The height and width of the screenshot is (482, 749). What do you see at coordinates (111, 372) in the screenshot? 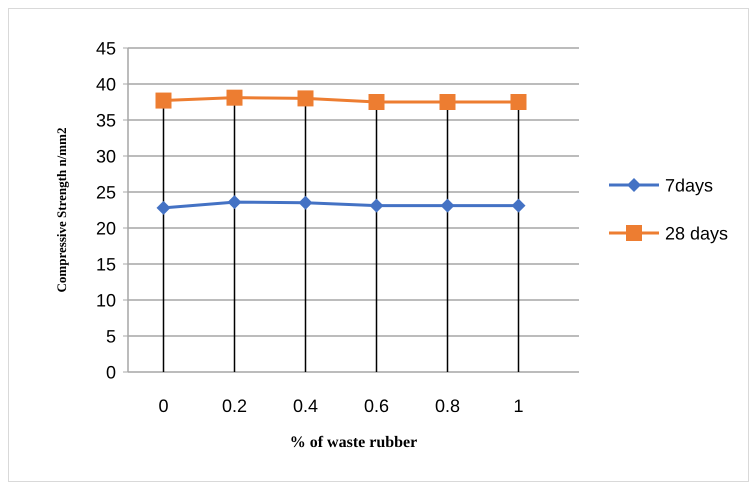
I see `y-tick-label: 0` at bounding box center [111, 372].